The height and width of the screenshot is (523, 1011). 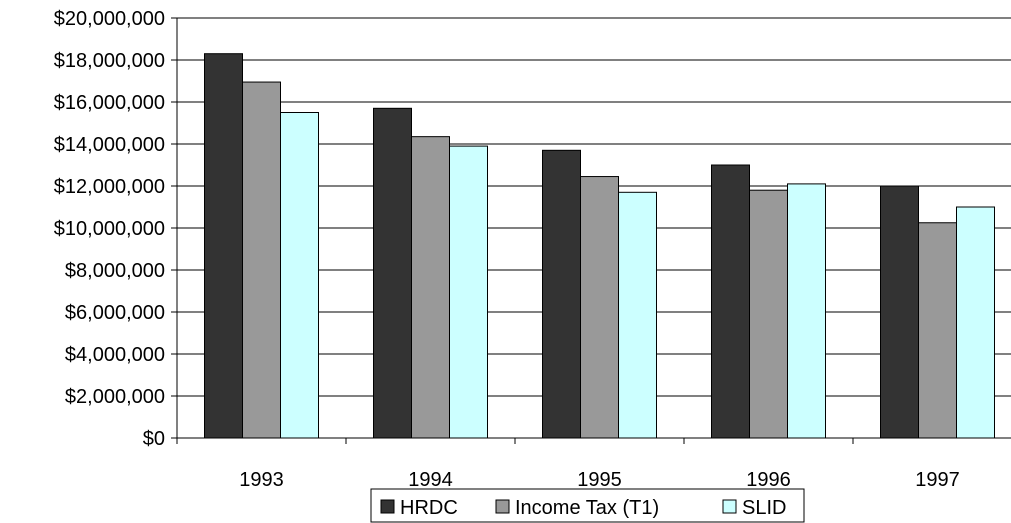 What do you see at coordinates (223, 246) in the screenshot?
I see `bar-hrdc-1993` at bounding box center [223, 246].